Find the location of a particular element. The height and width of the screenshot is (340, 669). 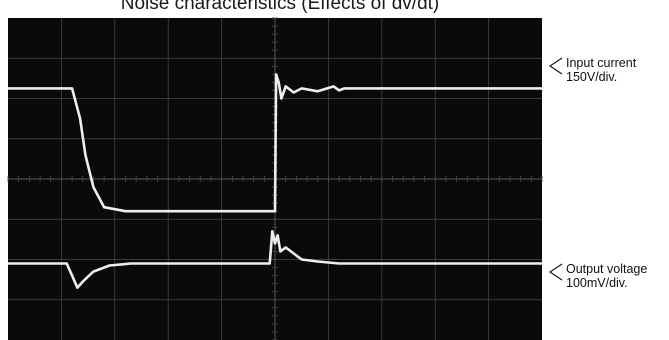

output-voltage-trace is located at coordinates (275, 260).